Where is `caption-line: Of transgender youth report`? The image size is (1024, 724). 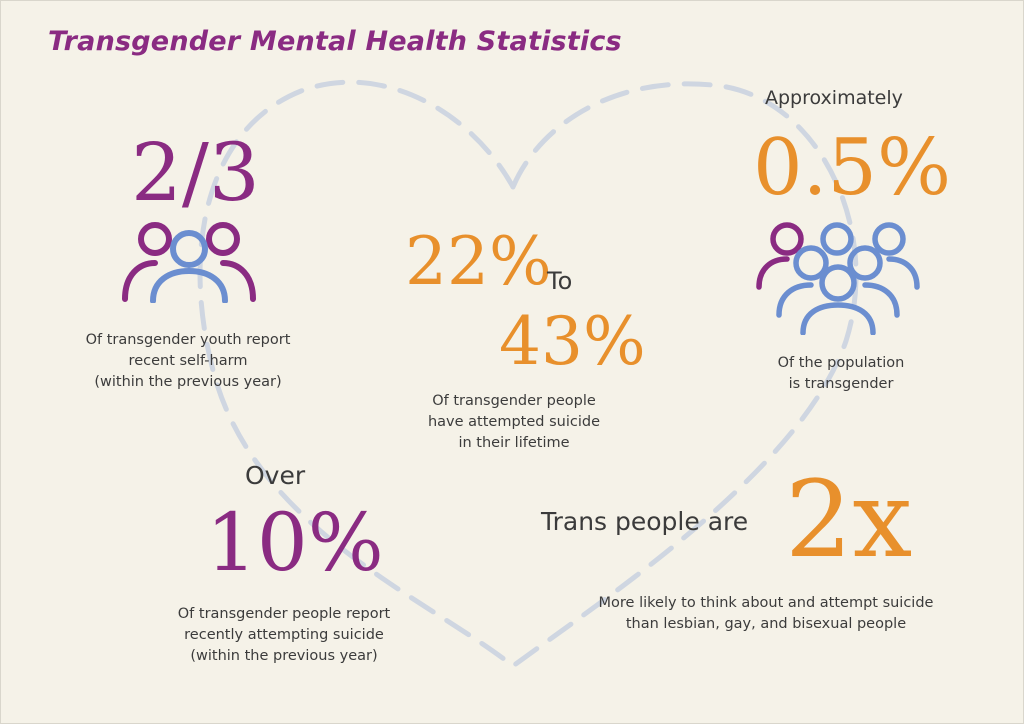 caption-line: Of transgender youth report is located at coordinates (188, 340).